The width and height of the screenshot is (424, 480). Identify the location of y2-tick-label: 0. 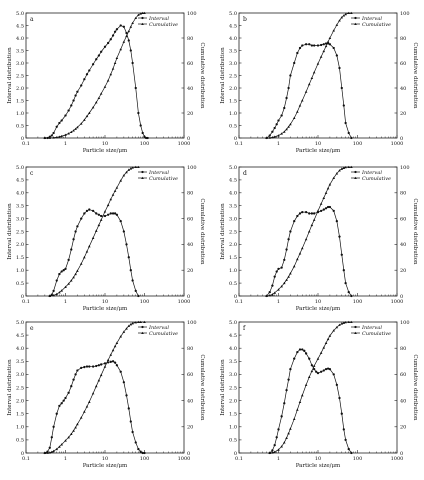
(401, 297).